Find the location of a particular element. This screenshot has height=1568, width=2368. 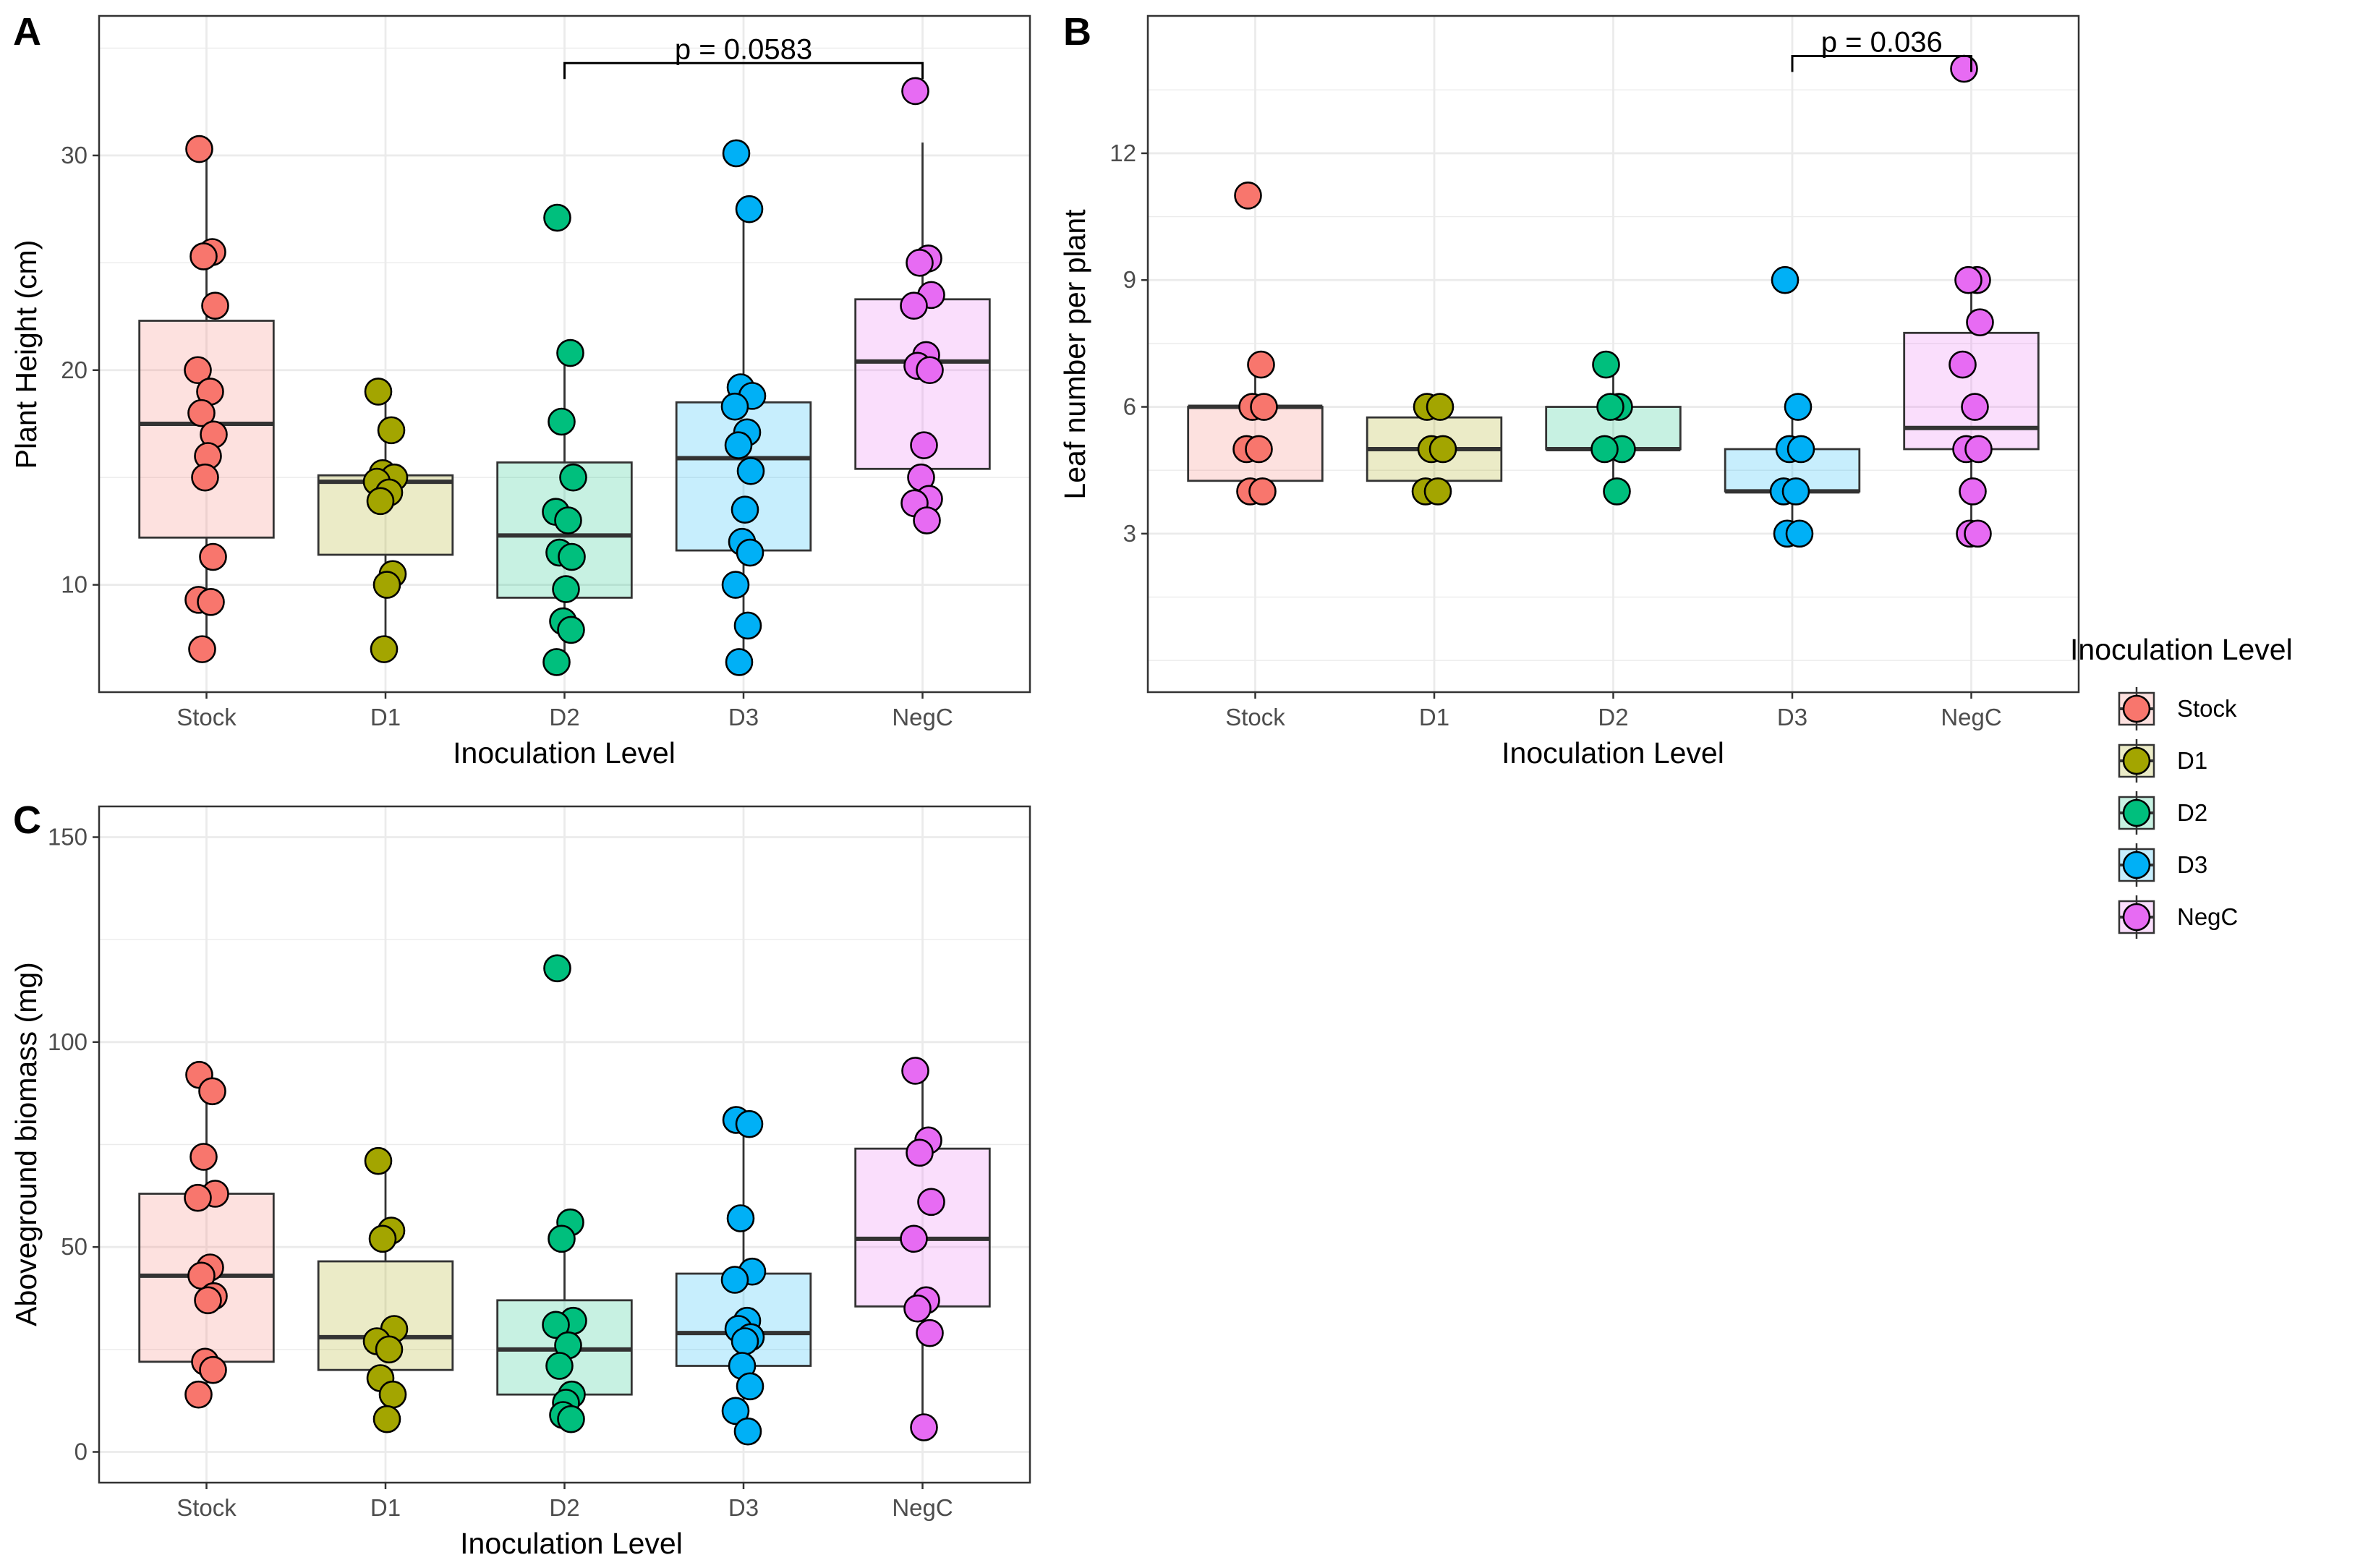

panel-b-x-ticks: Stock D1 D2 D3 NegC is located at coordinates (1613, 711).